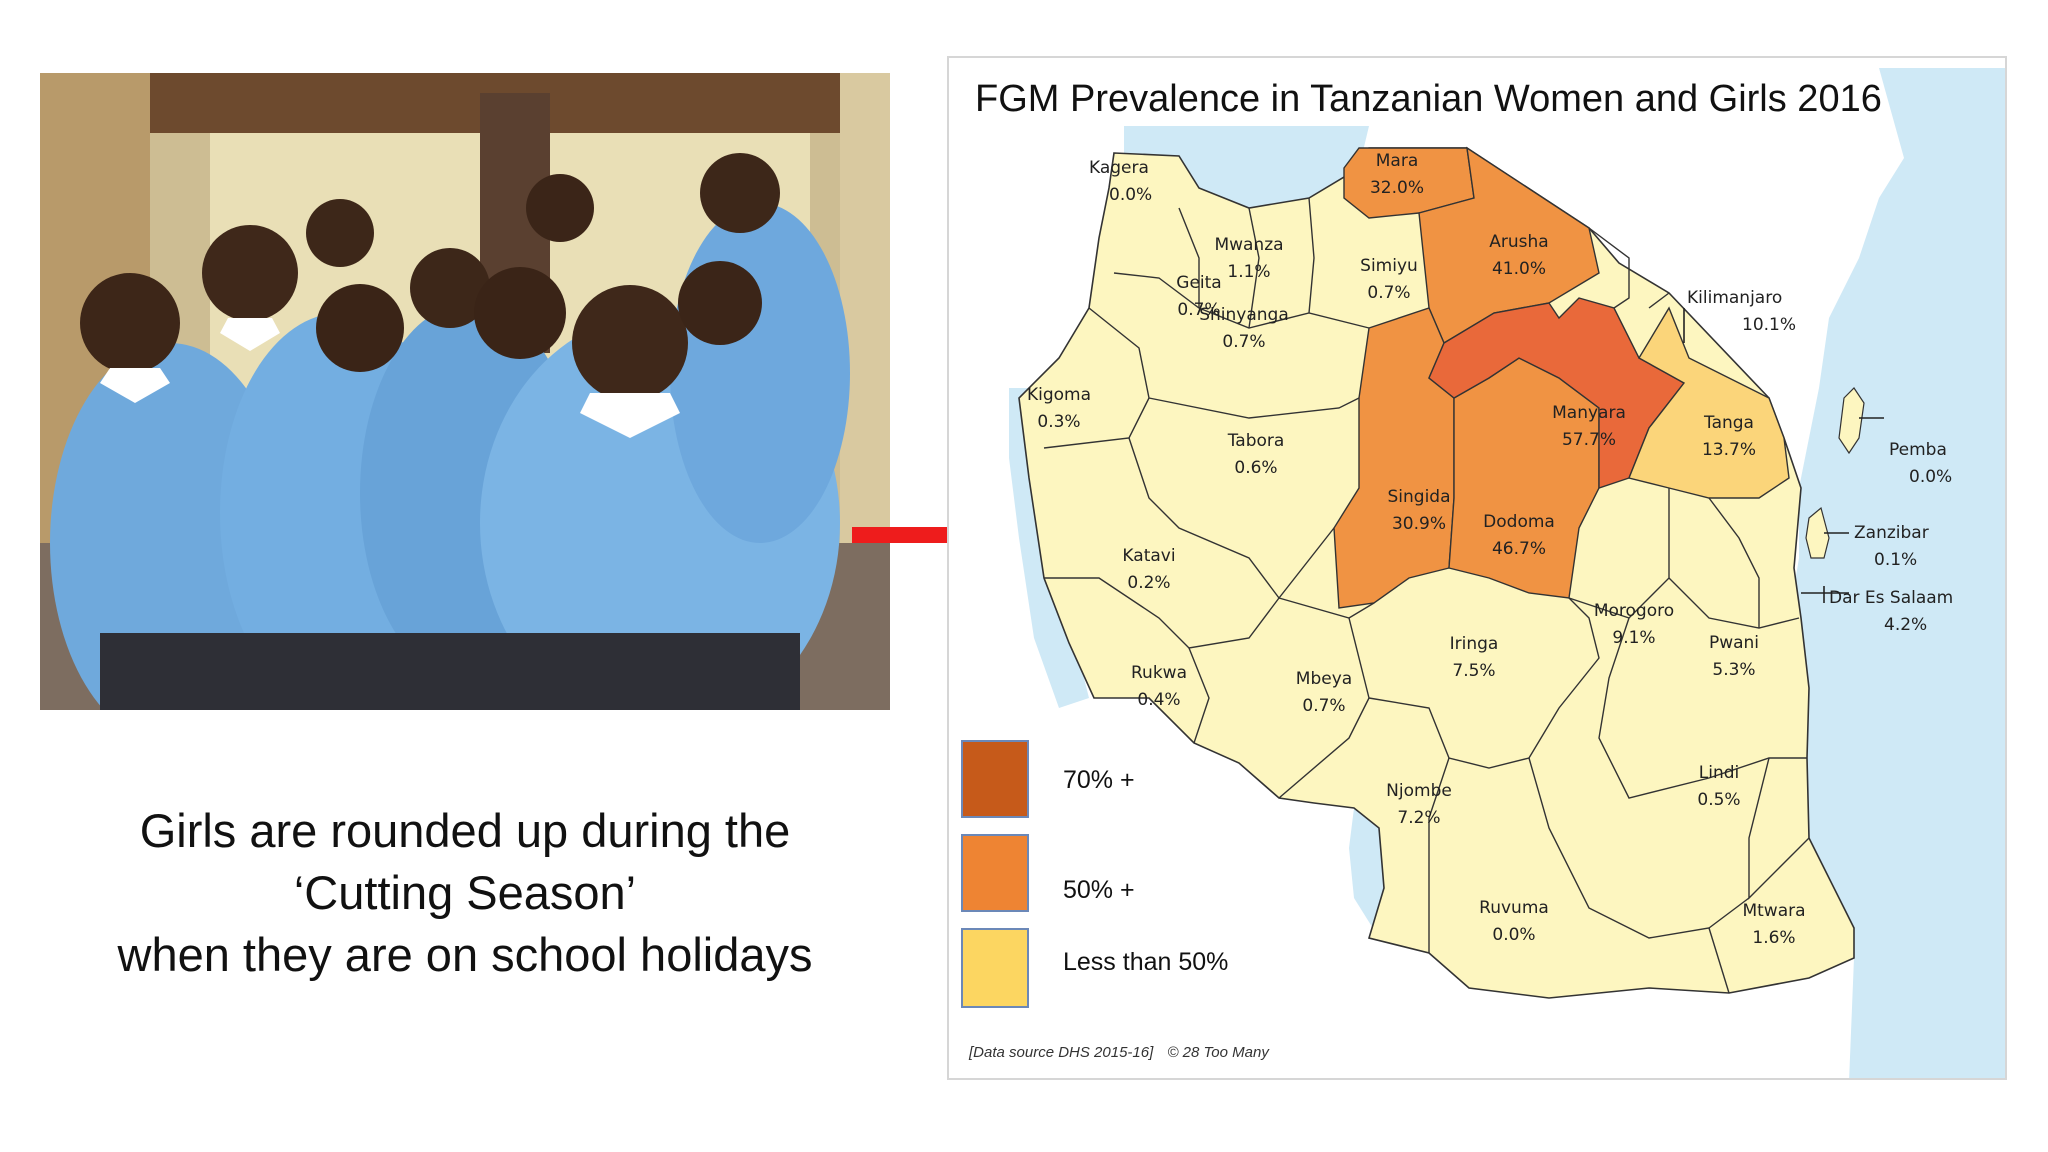 The image size is (2048, 1152). I want to click on region-value-mwanza: 1.1%, so click(1248, 272).